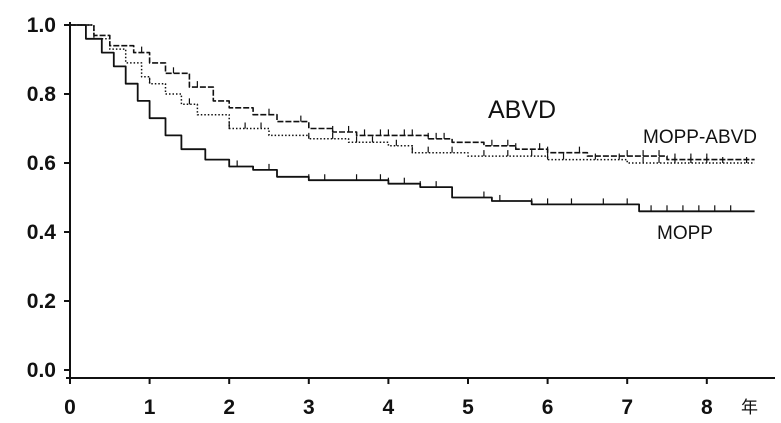 This screenshot has width=781, height=423. Describe the element at coordinates (41, 370) in the screenshot. I see `y-tick-label: 0.0` at that location.